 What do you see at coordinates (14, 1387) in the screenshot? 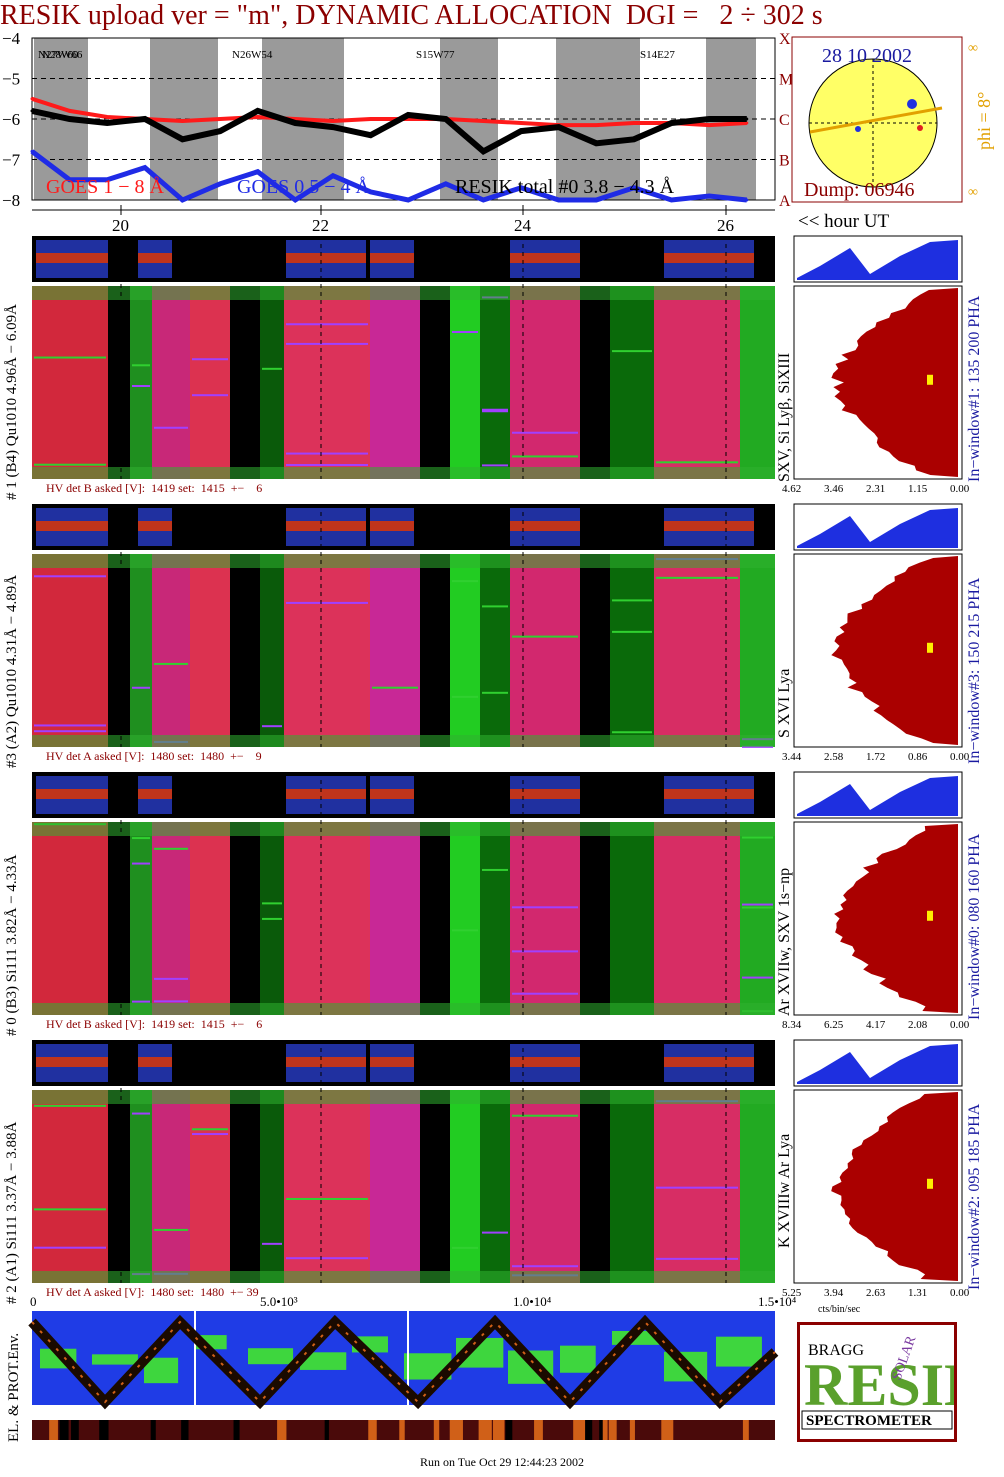
I see `env-label: EL. & PROT.Env.` at bounding box center [14, 1387].